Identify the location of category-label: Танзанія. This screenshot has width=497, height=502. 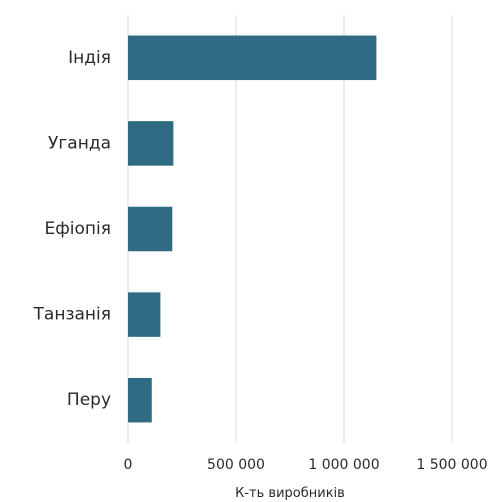
(72, 315).